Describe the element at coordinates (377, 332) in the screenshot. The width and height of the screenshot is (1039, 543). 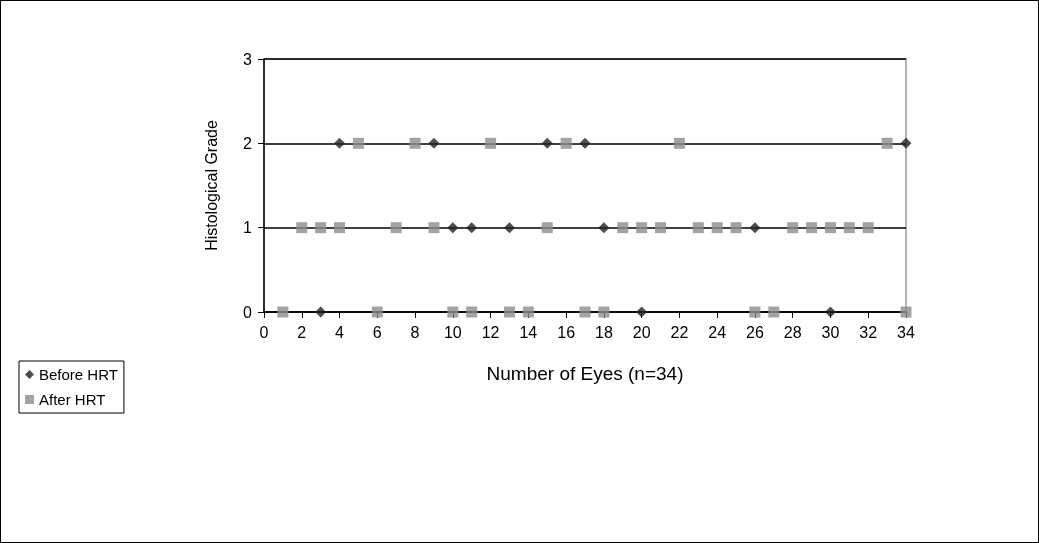
I see `x-tick-label: 6` at that location.